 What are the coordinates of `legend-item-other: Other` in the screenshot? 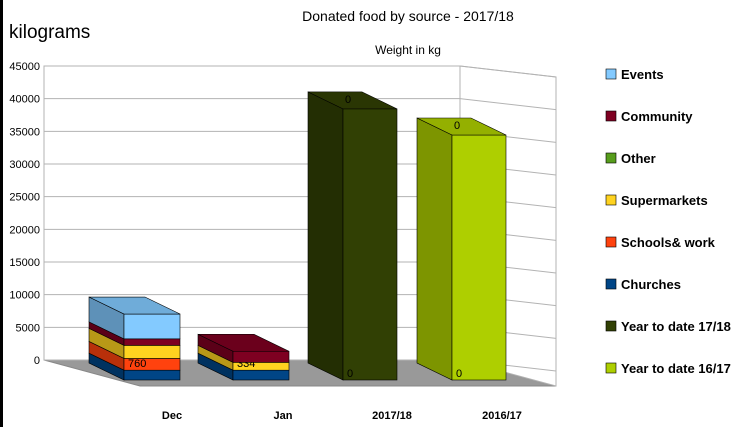 It's located at (630, 158).